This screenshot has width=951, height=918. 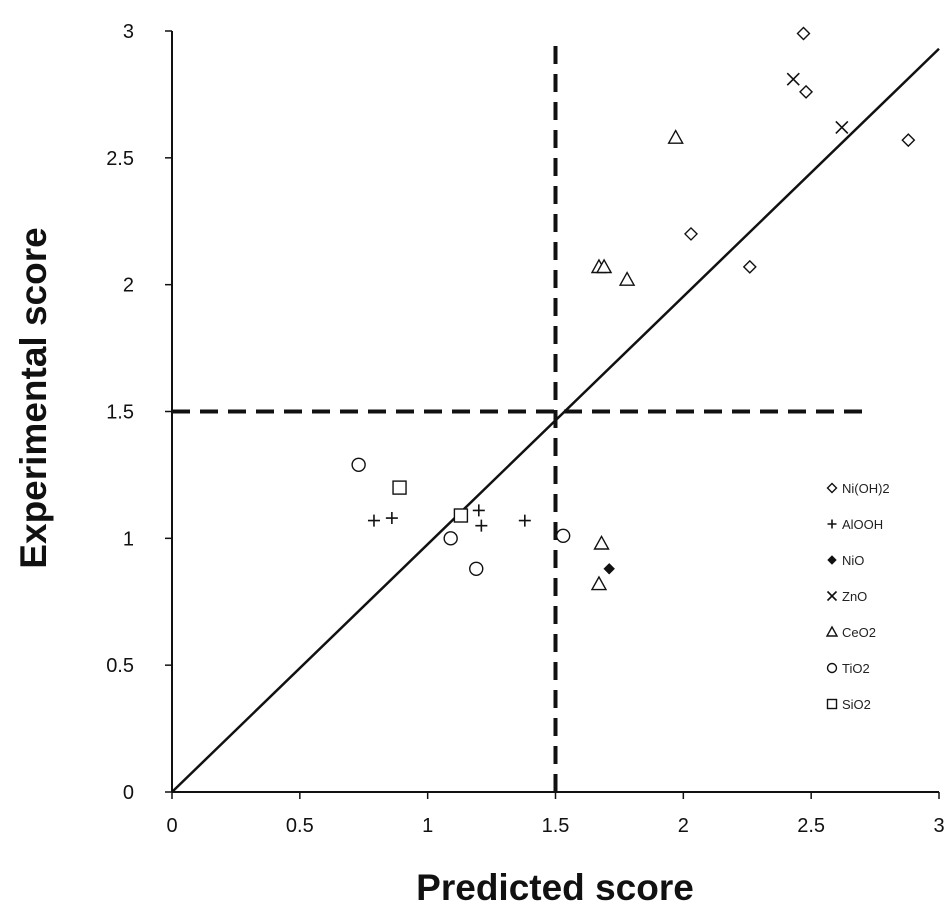 What do you see at coordinates (556, 826) in the screenshot?
I see `x-tick-label: 1.5` at bounding box center [556, 826].